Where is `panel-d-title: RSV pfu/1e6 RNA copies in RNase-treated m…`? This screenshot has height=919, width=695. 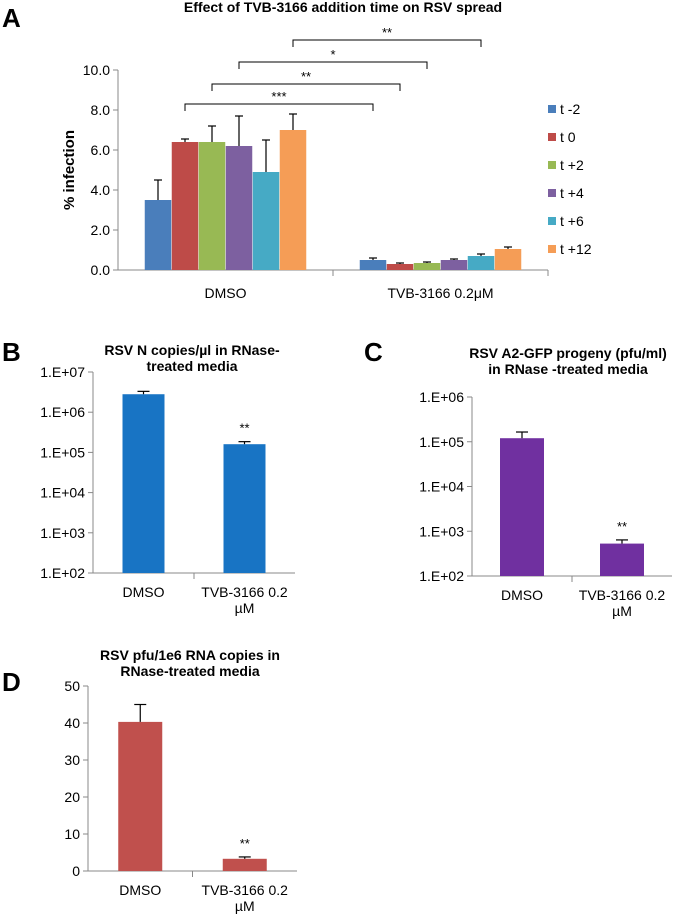 panel-d-title: RSV pfu/1e6 RNA copies in RNase-treated m… is located at coordinates (190, 663).